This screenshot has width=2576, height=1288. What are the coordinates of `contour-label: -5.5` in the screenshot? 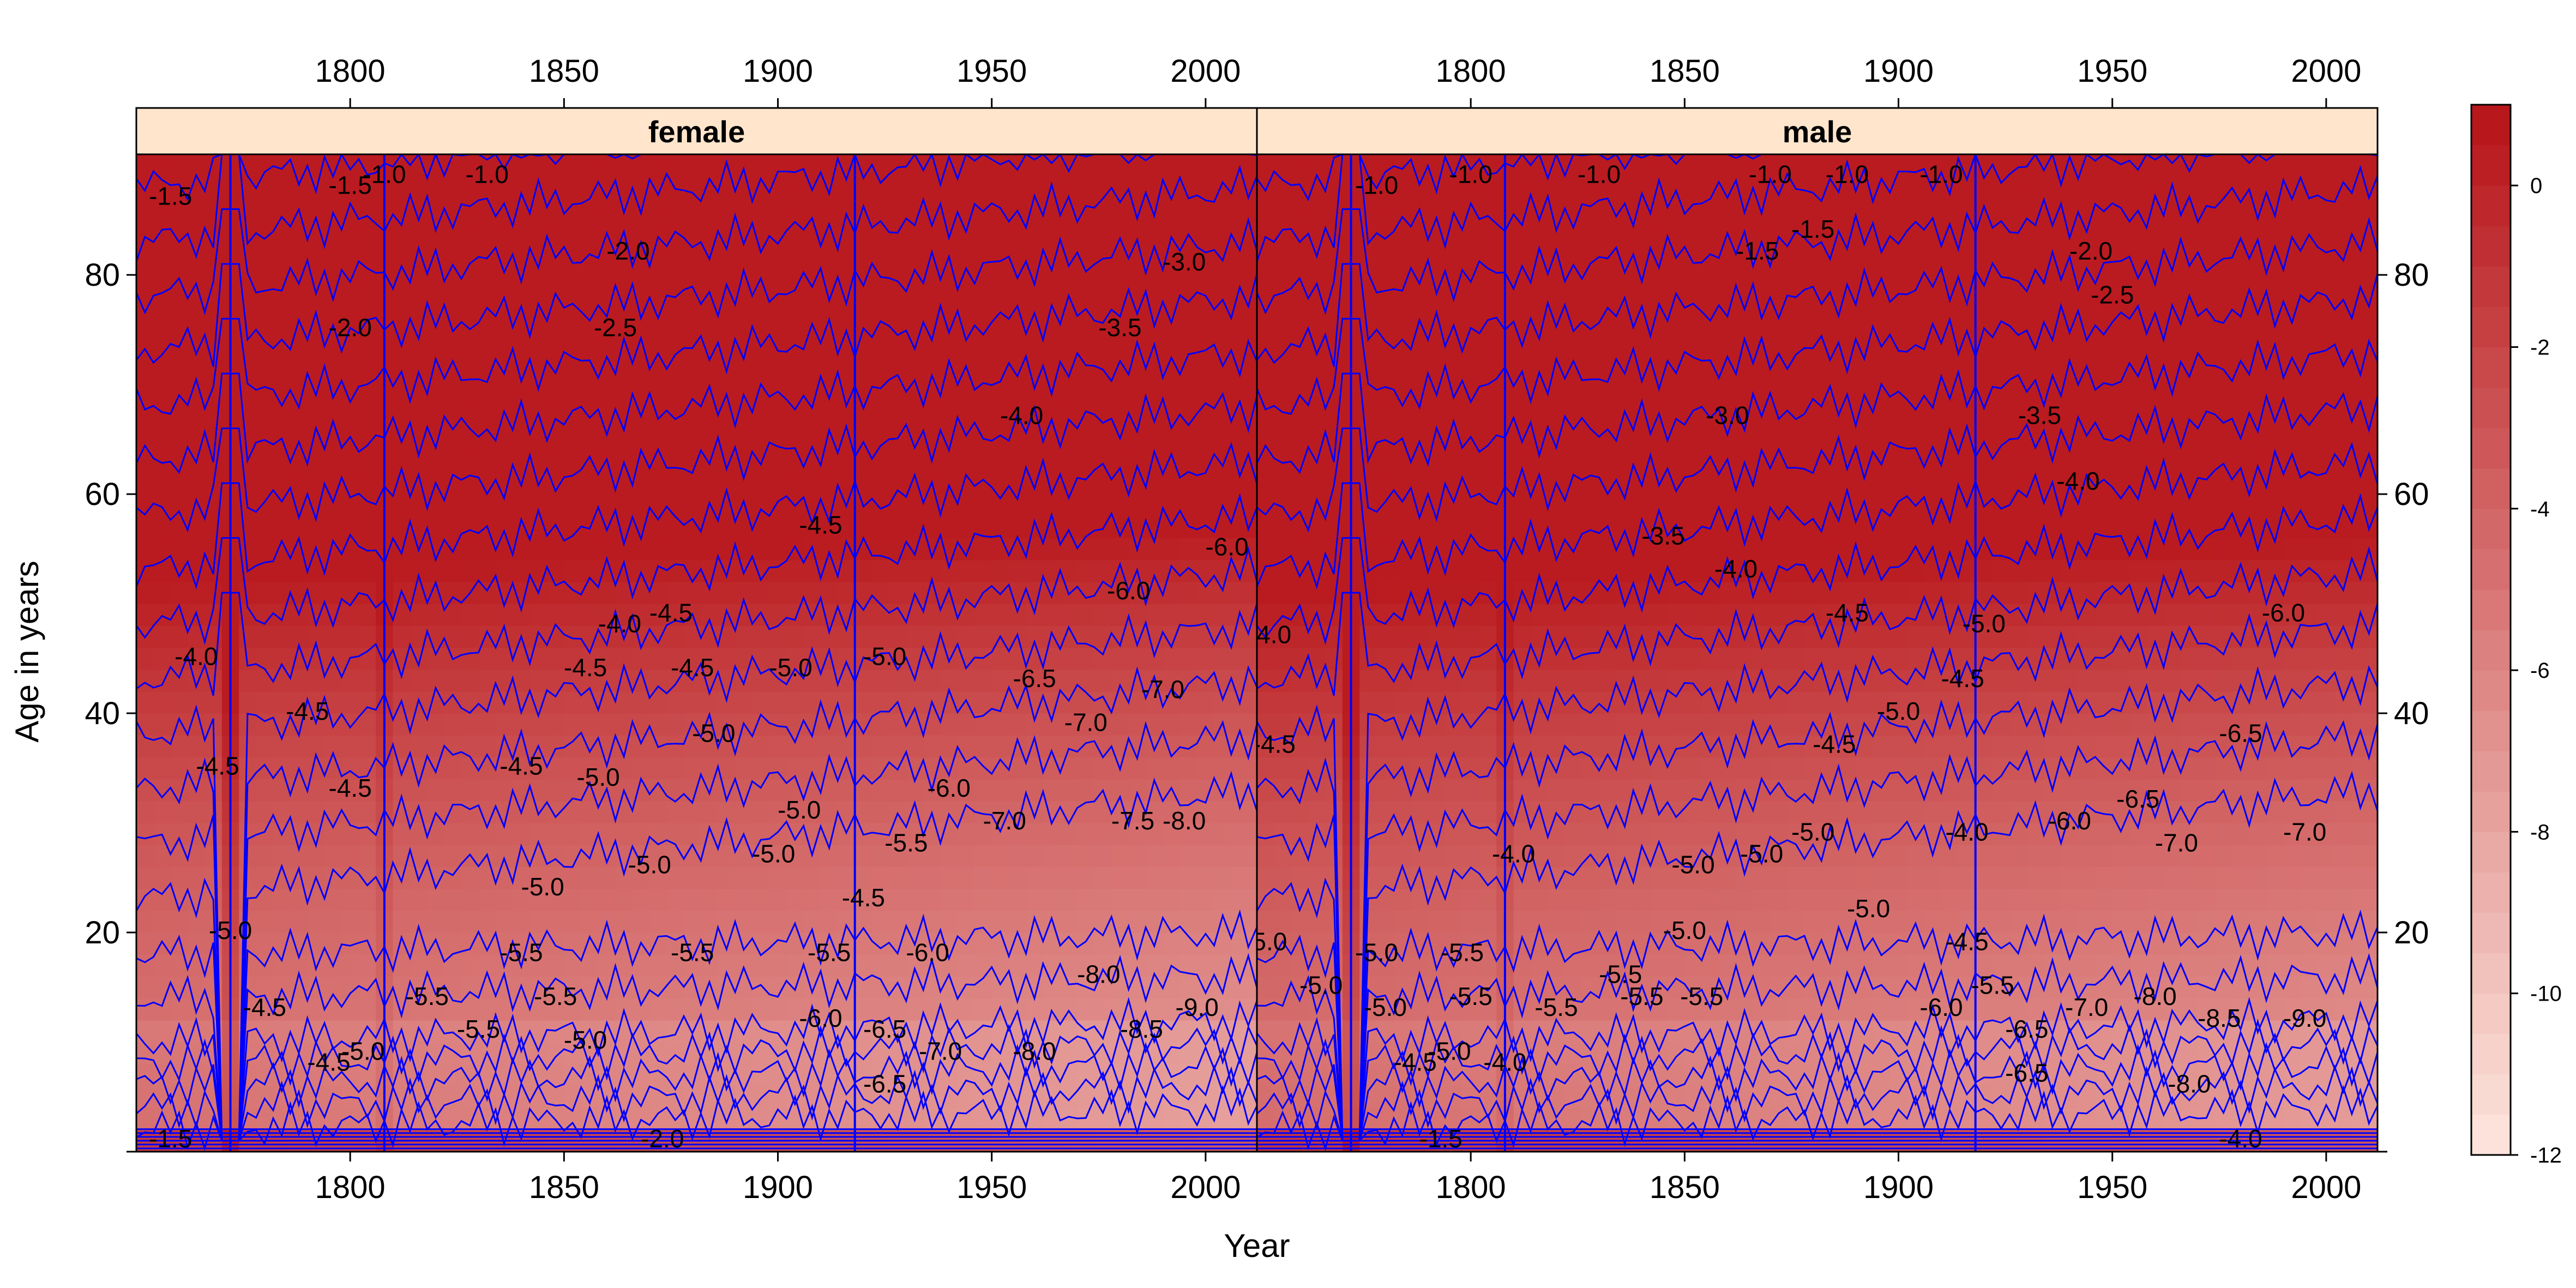 It's located at (427, 996).